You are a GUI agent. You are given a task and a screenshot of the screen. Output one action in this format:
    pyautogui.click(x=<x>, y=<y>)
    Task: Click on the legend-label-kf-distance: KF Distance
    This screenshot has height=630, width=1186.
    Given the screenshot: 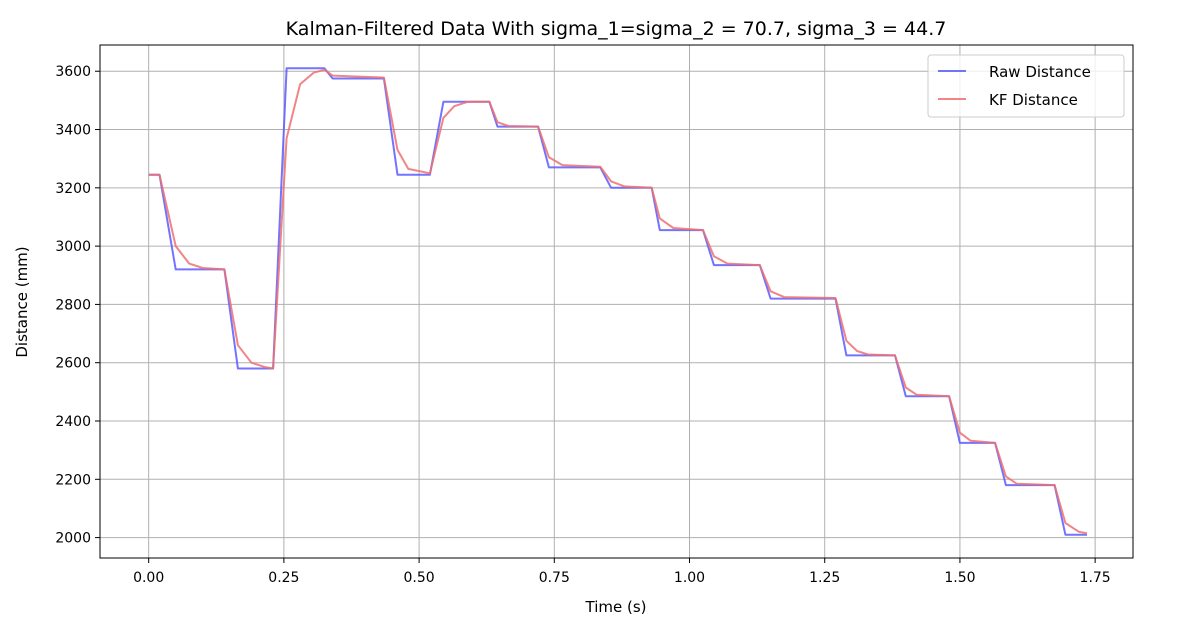 What is the action you would take?
    pyautogui.click(x=1033, y=100)
    